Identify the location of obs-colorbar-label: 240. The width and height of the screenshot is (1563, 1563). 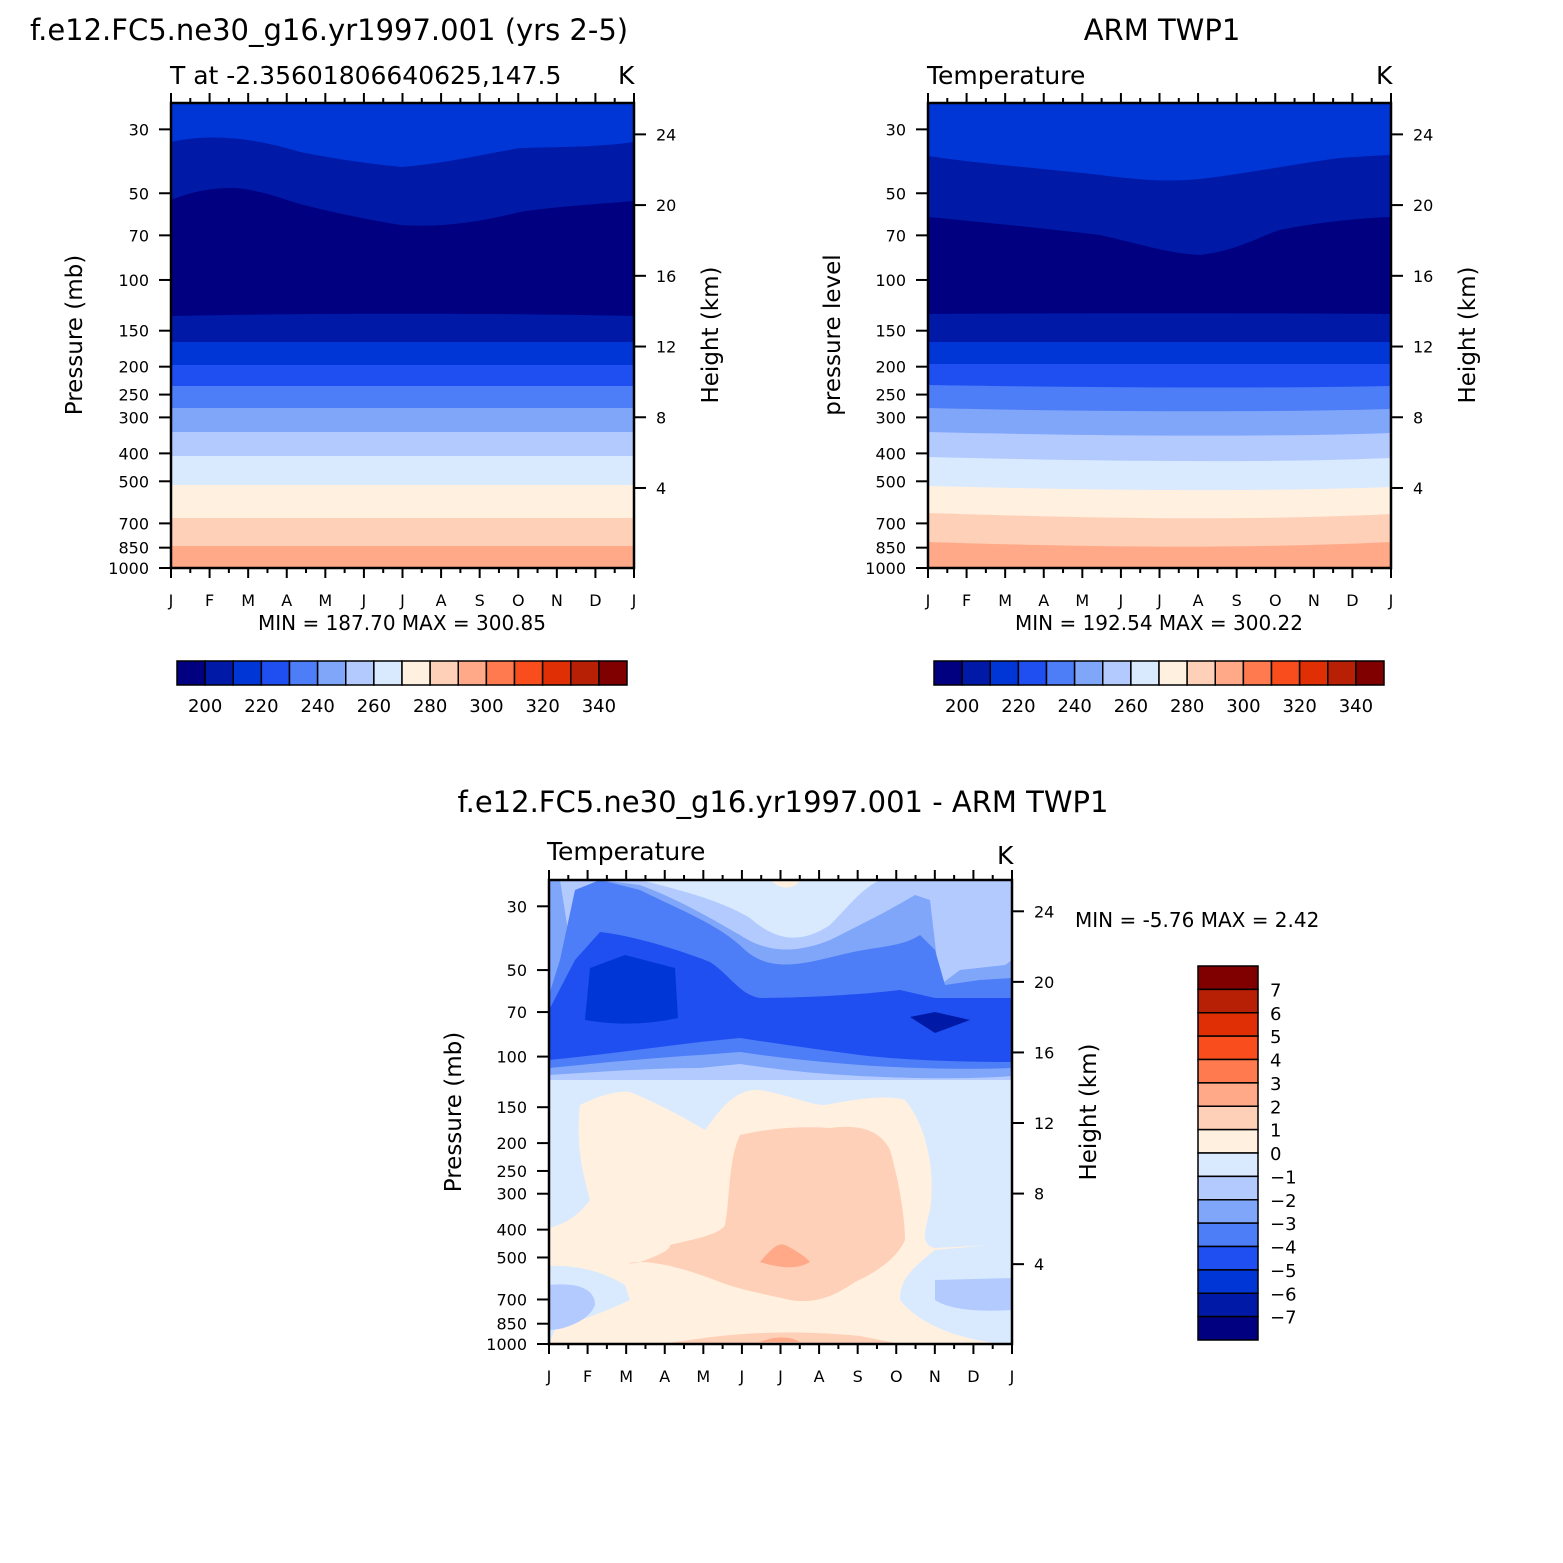
(1074, 706).